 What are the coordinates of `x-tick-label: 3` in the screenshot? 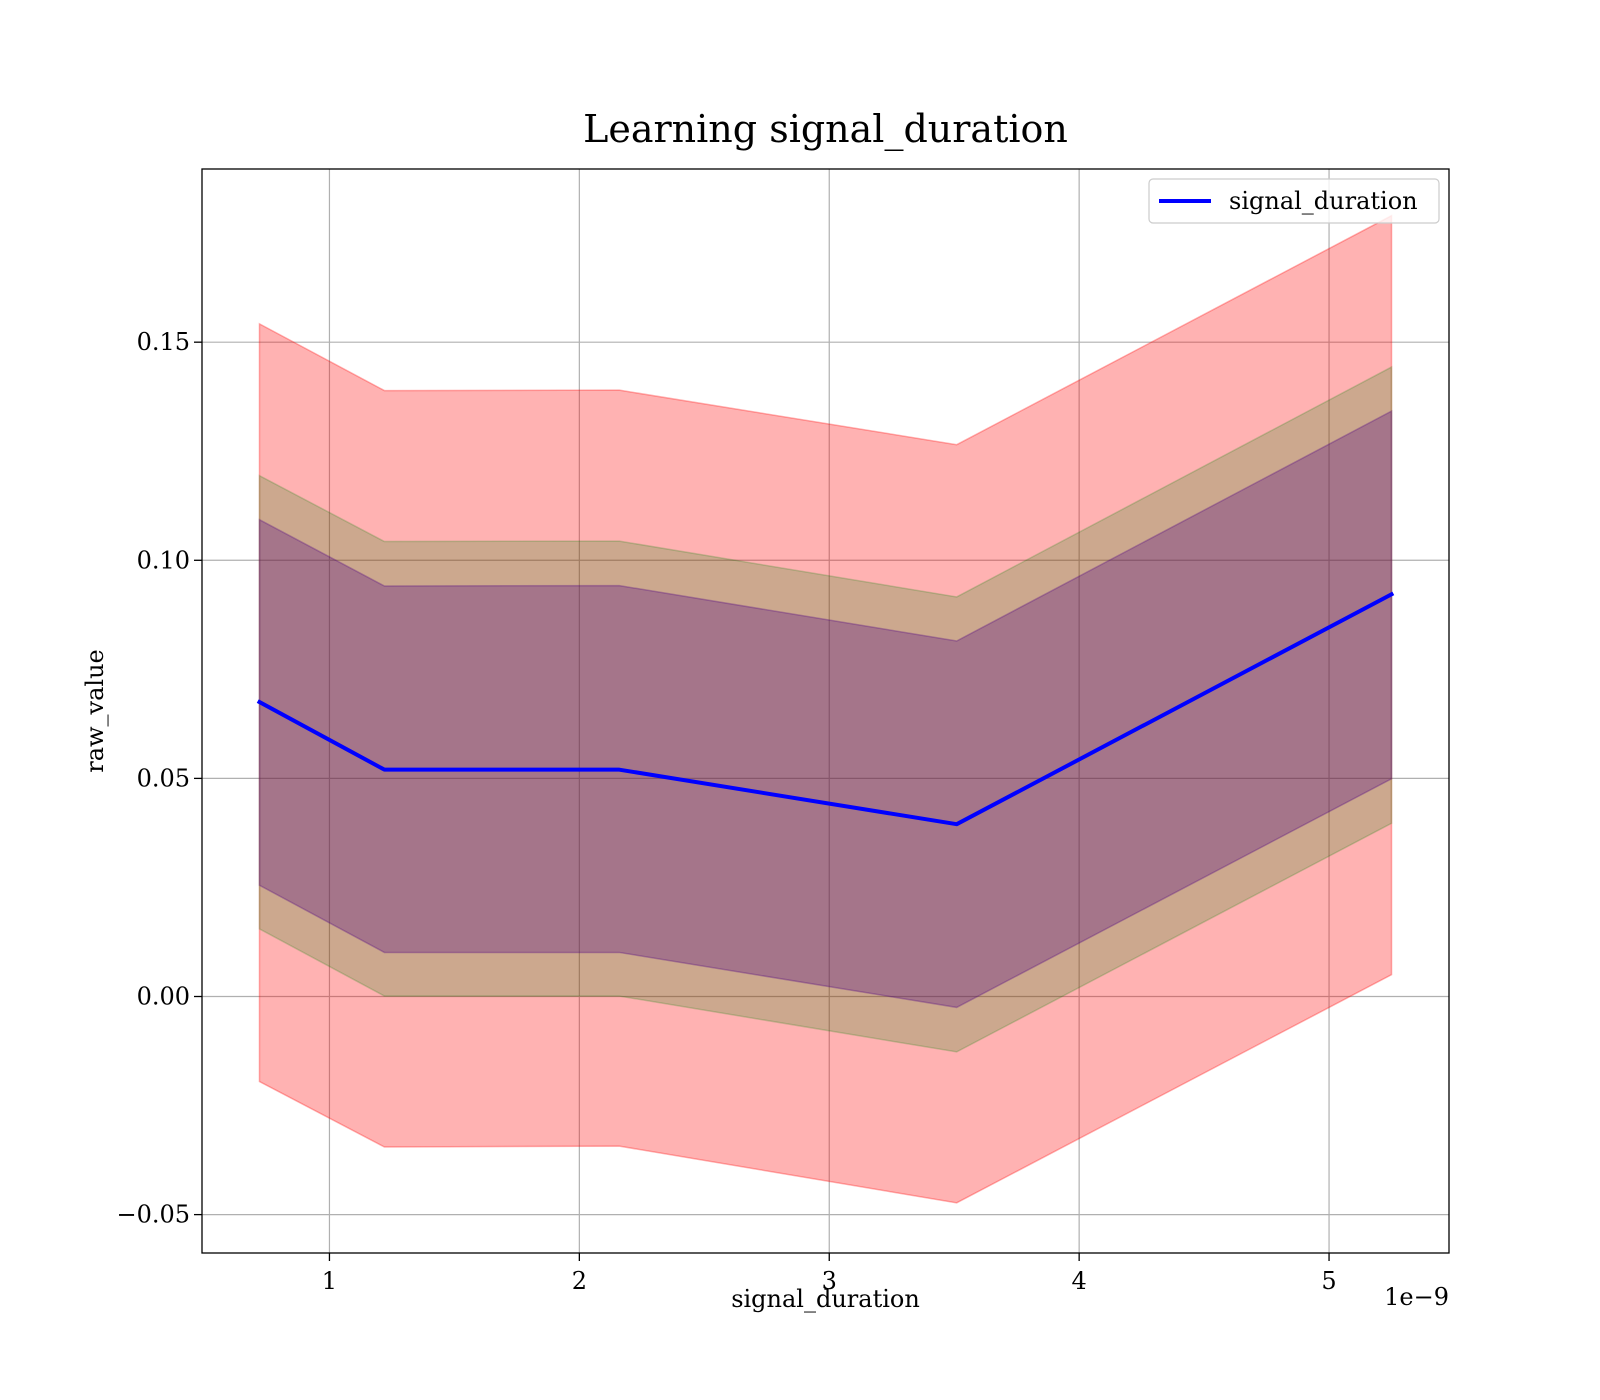 It's located at (829, 1281).